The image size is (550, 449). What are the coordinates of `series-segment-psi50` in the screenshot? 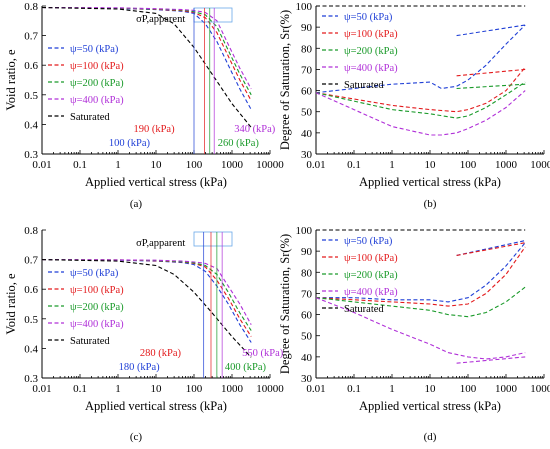 It's located at (491, 248).